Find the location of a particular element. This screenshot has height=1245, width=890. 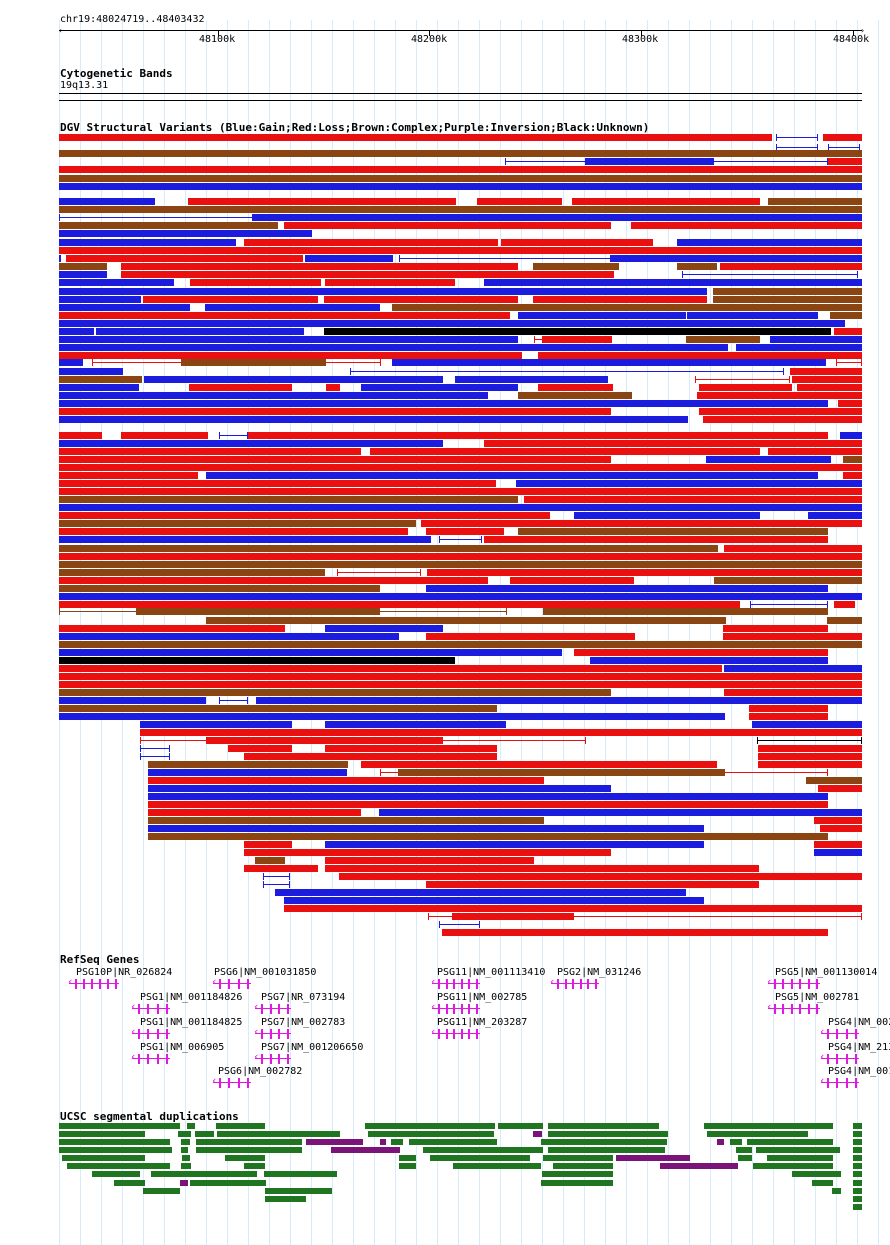

refseq-track-title: RefSeq Genes is located at coordinates (100, 959).